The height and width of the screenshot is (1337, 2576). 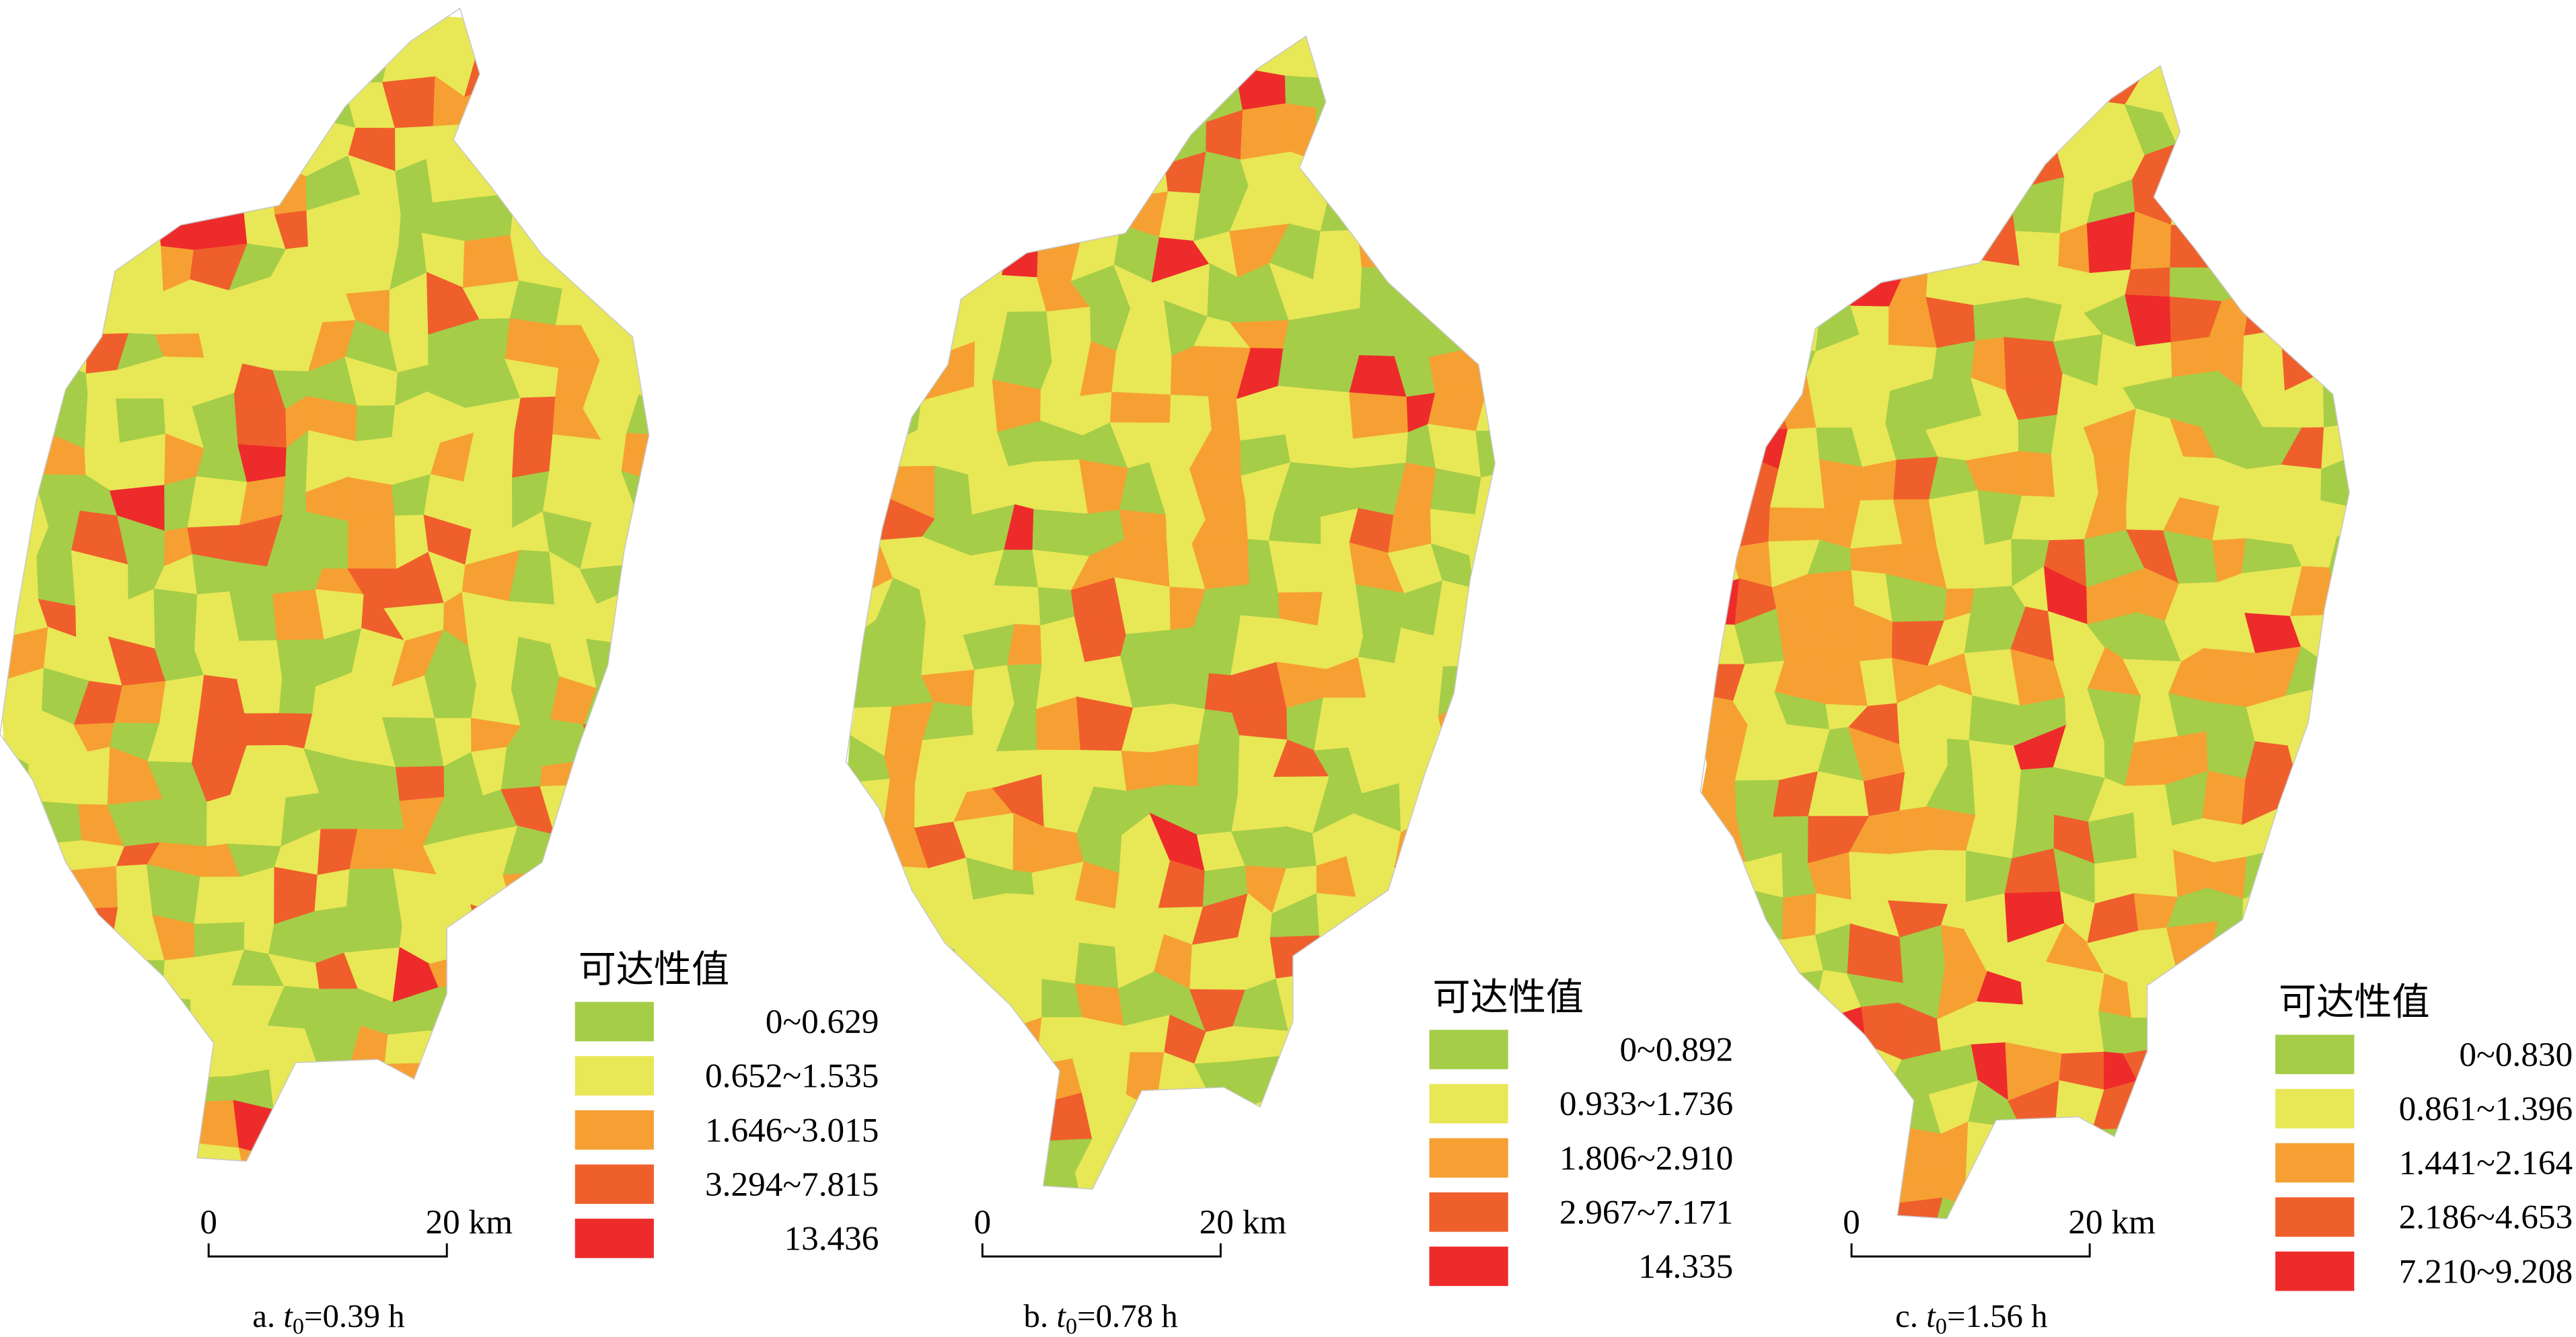 I want to click on caption-prefix: a., so click(x=263, y=1315).